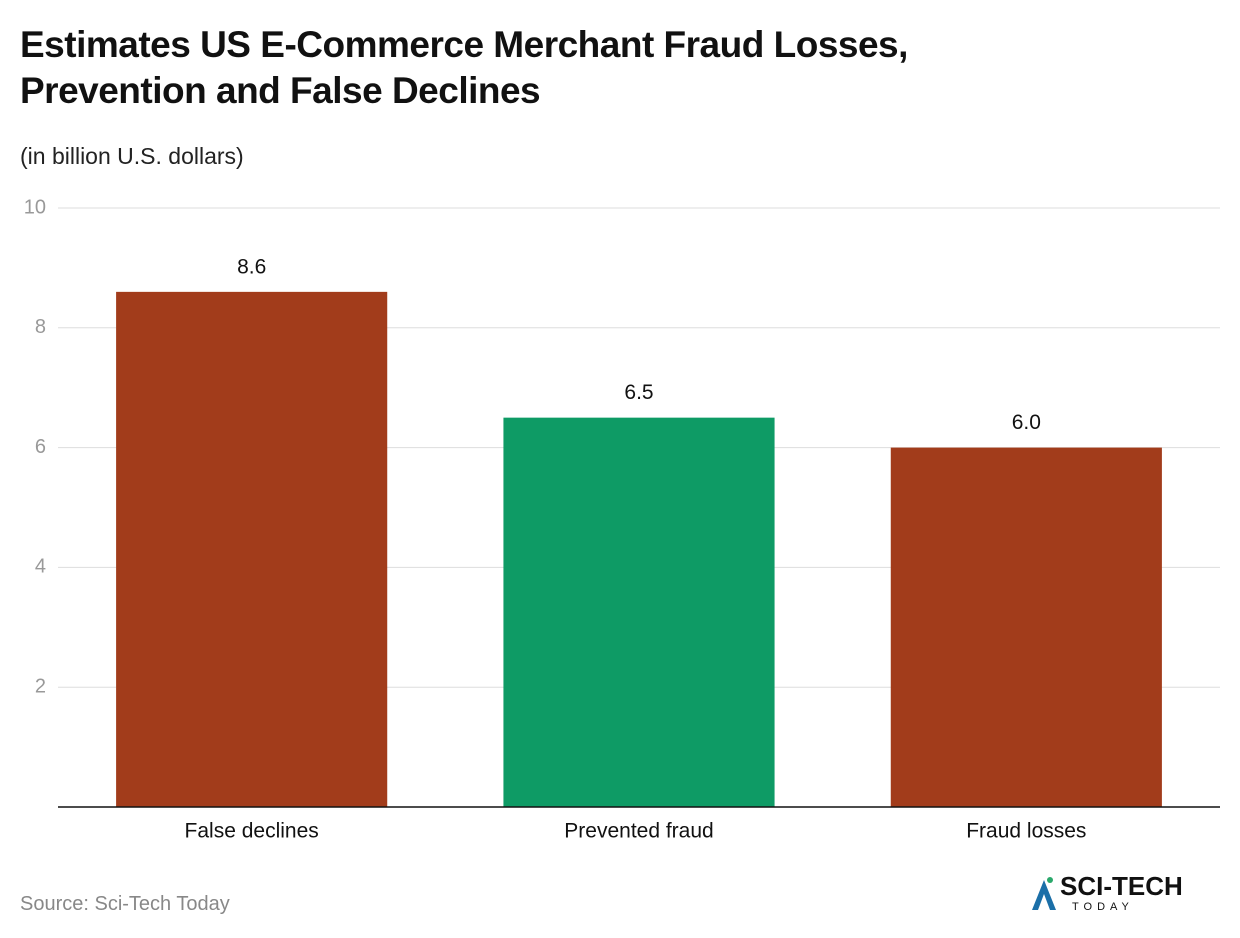  What do you see at coordinates (1026, 422) in the screenshot?
I see `value-label: 6.0` at bounding box center [1026, 422].